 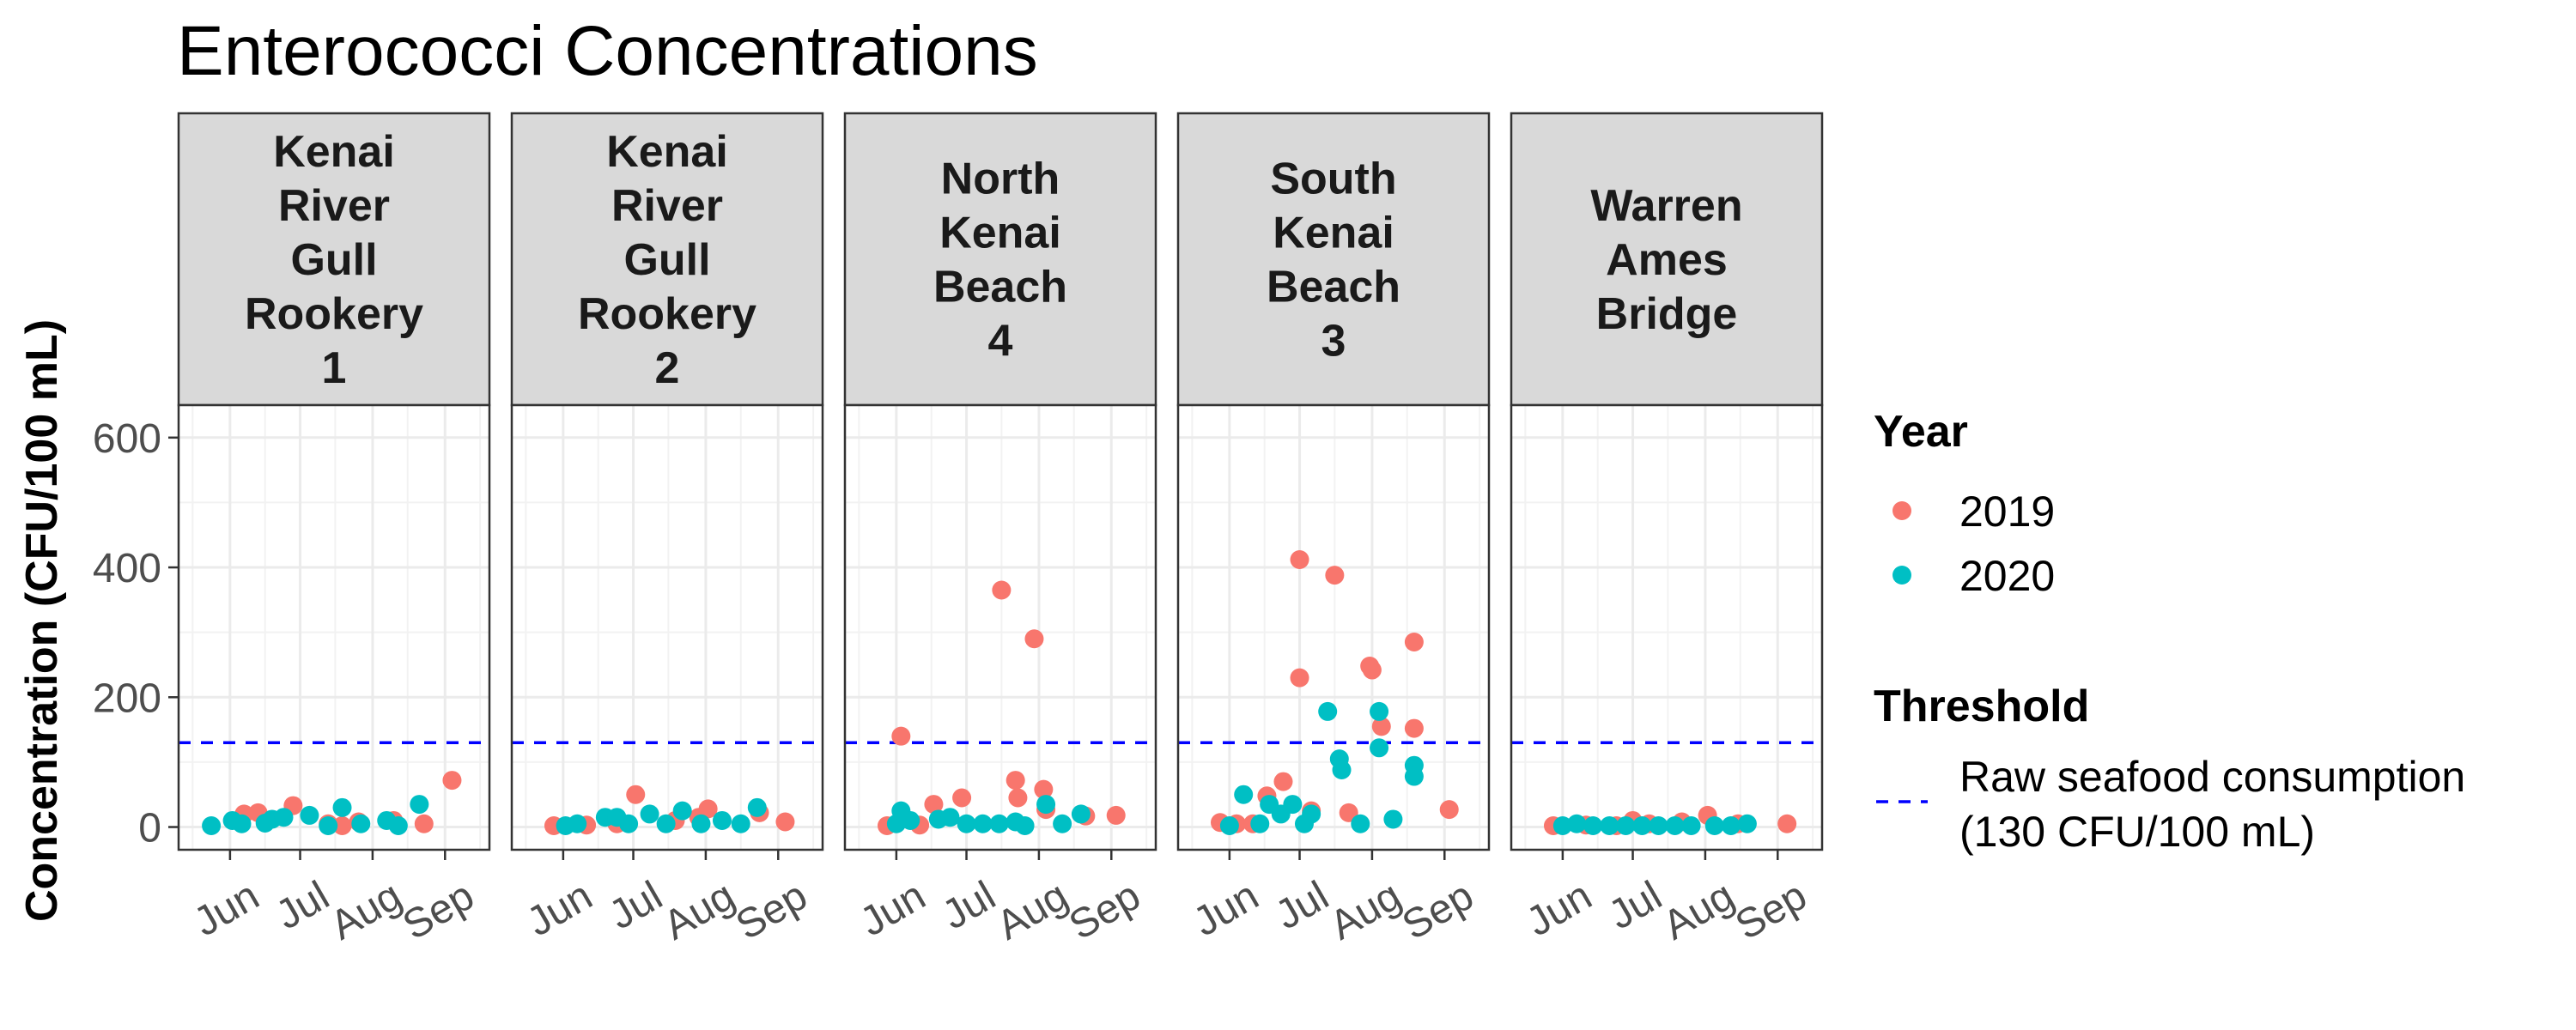 I want to click on facet-strip-label: Ames, so click(x=1667, y=260).